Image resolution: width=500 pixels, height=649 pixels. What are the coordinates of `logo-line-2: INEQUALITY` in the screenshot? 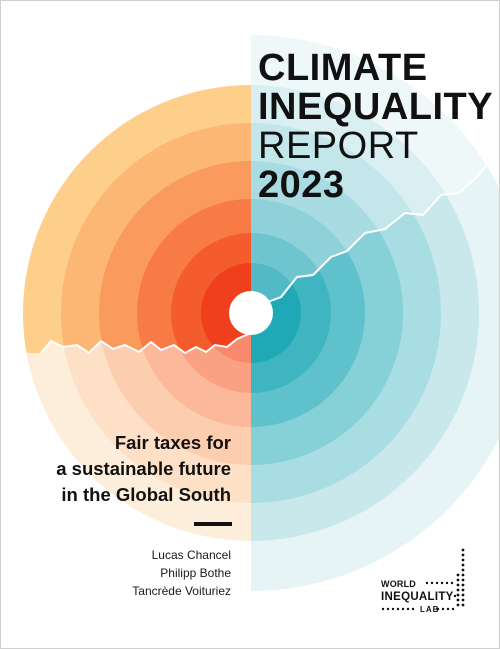 It's located at (417, 597).